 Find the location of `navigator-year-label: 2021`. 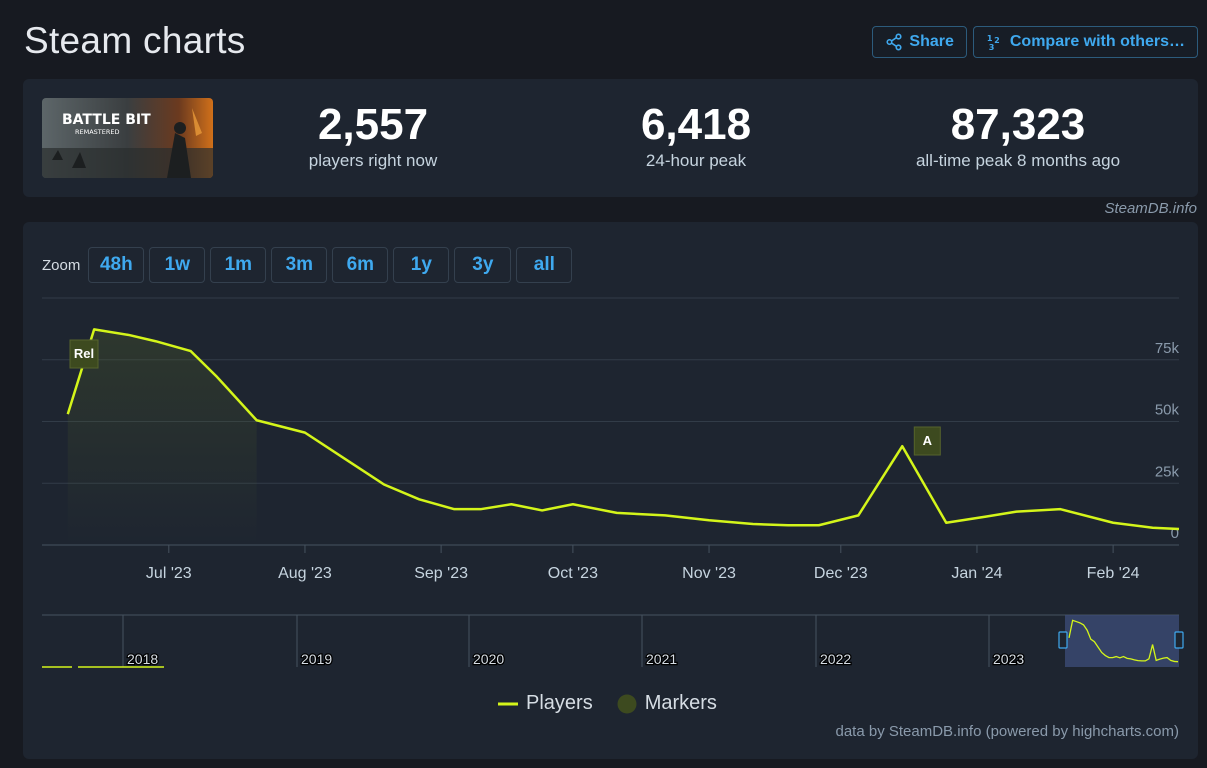

navigator-year-label: 2021 is located at coordinates (661, 659).